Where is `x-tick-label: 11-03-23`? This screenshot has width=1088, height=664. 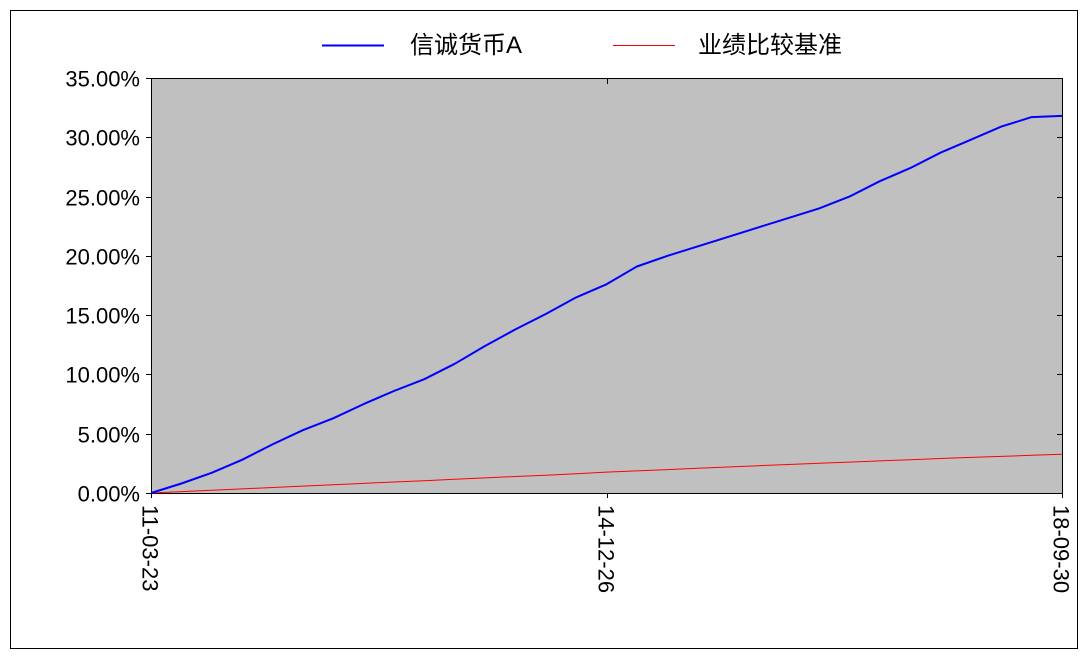
x-tick-label: 11-03-23 is located at coordinates (150, 548).